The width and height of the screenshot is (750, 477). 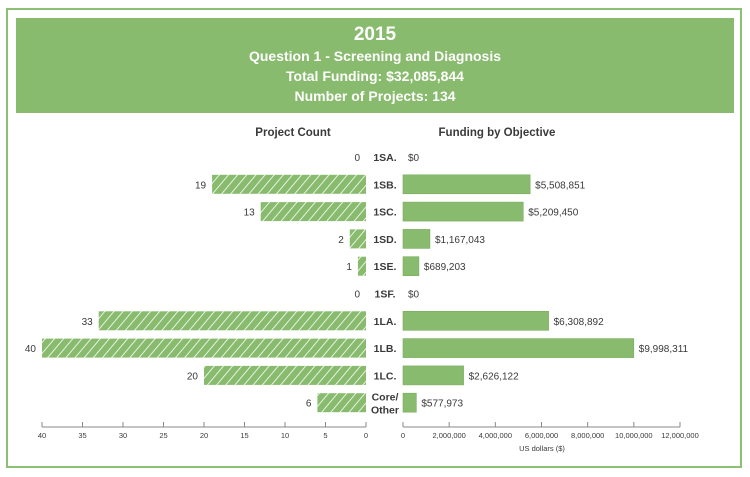 What do you see at coordinates (385, 398) in the screenshot?
I see `category-label: Core/` at bounding box center [385, 398].